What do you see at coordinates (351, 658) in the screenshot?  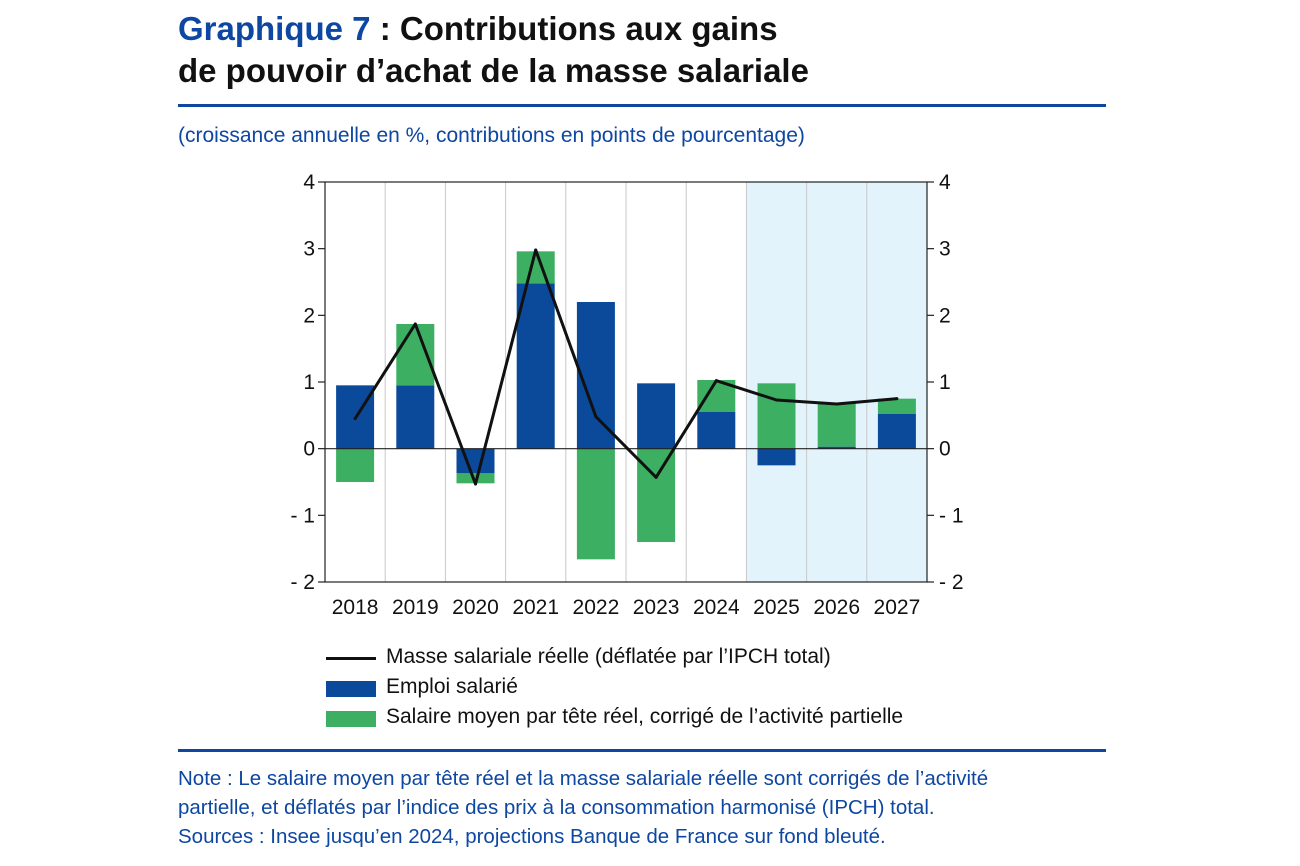 I see `legend-line-swatch` at bounding box center [351, 658].